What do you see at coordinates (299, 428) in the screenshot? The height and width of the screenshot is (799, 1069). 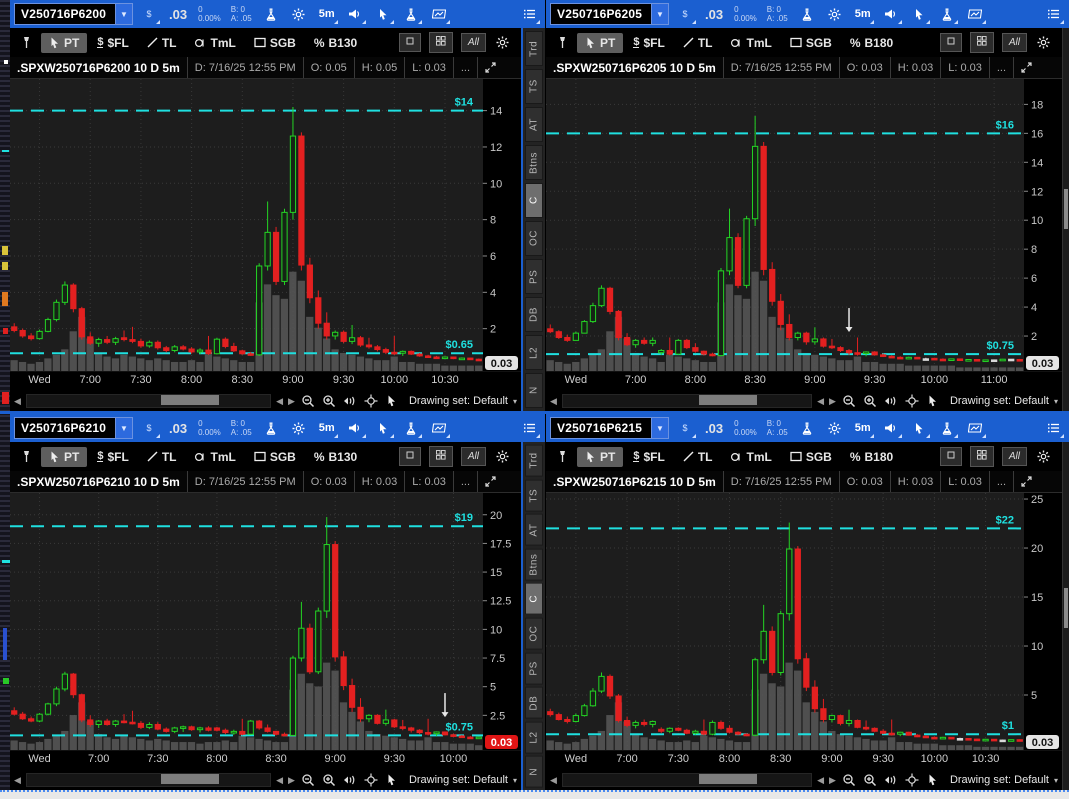 I see `settings-gear-icon` at bounding box center [299, 428].